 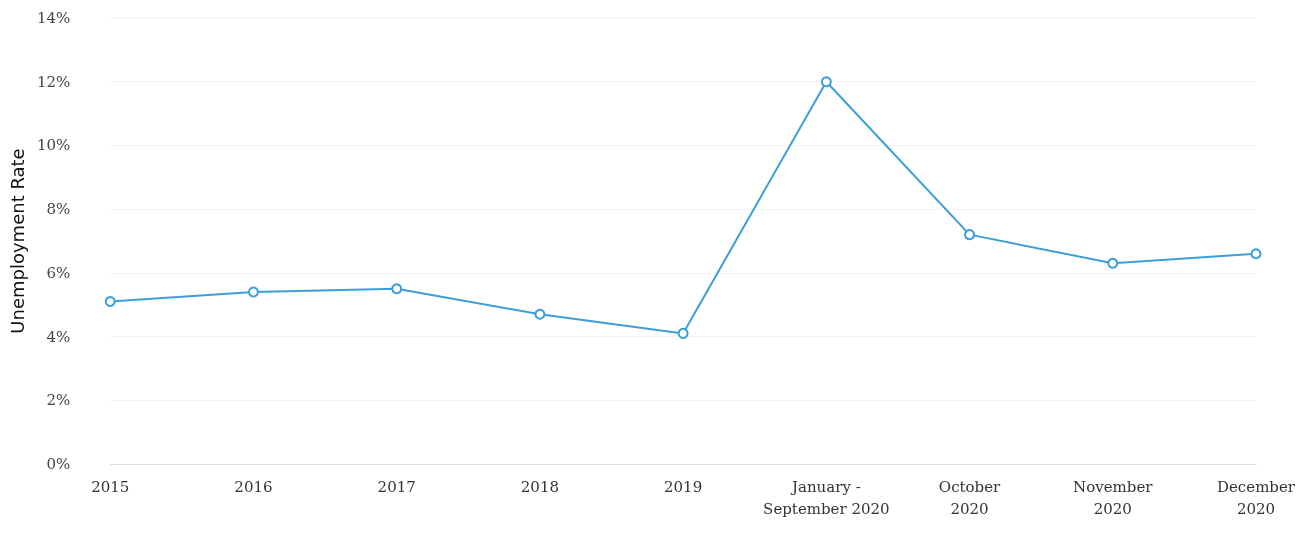 I want to click on x-tick-label: 2015, so click(x=110, y=487).